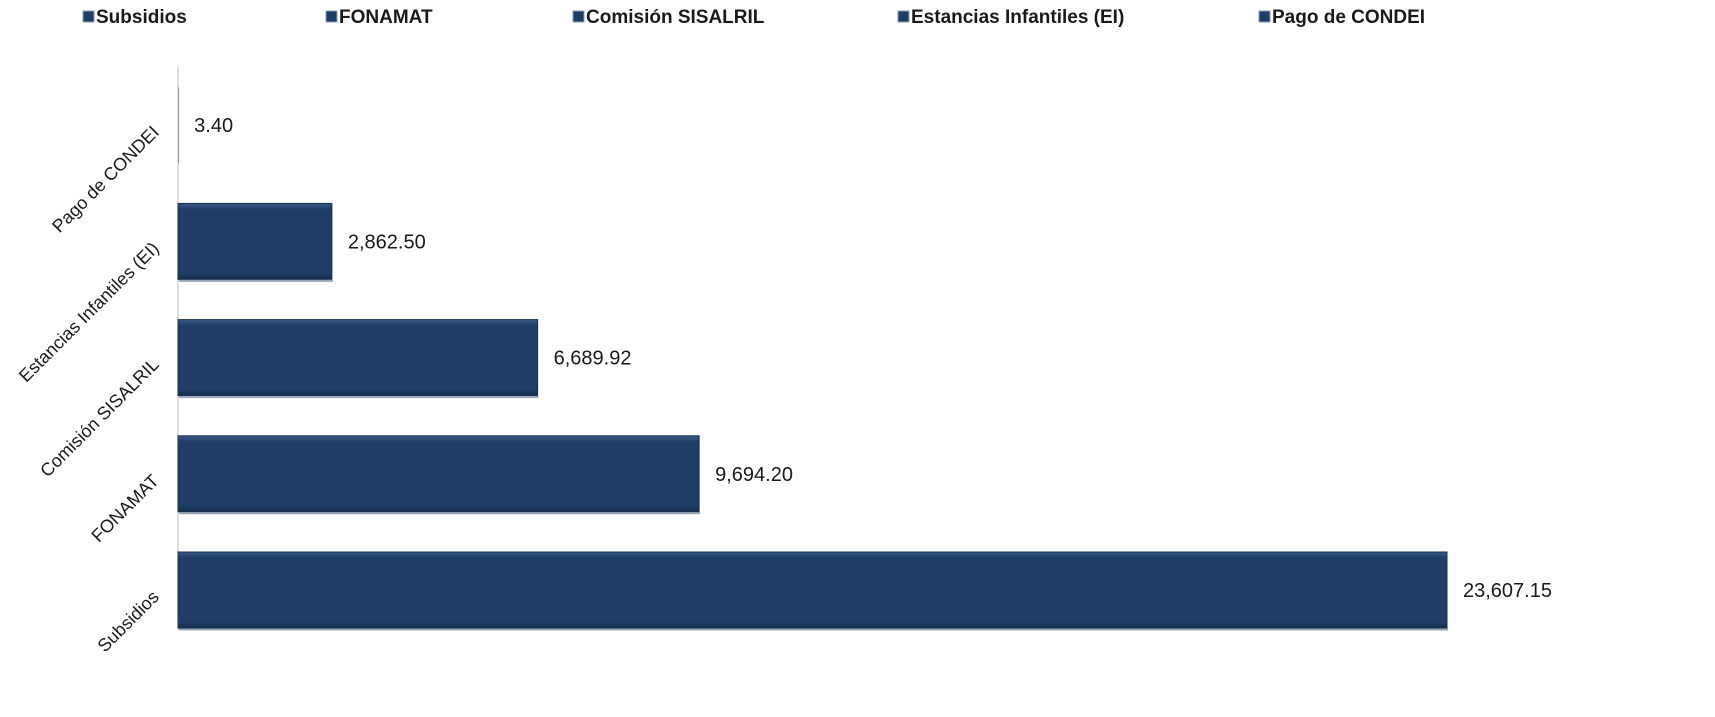 This screenshot has width=1715, height=717. Describe the element at coordinates (754, 475) in the screenshot. I see `data-label-fonamat: 9,694.20` at that location.